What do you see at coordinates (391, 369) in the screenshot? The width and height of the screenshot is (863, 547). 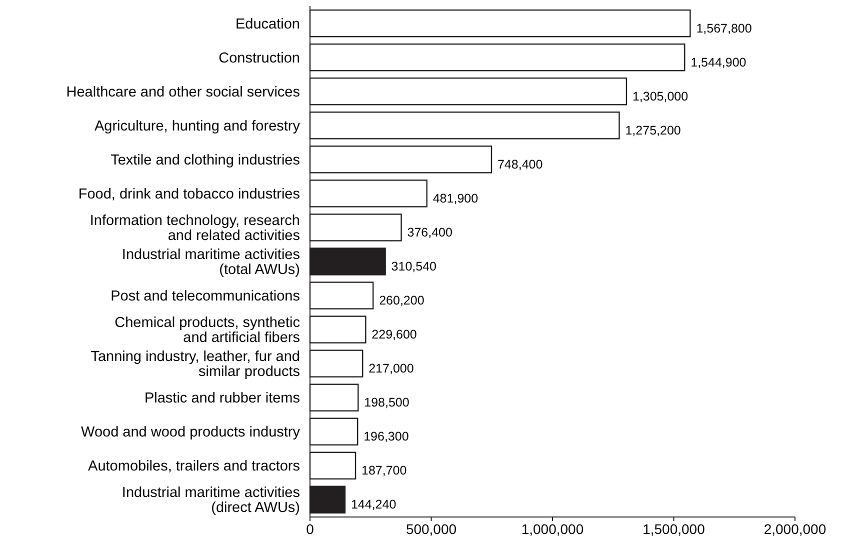 I see `data-label: 217,000` at bounding box center [391, 369].